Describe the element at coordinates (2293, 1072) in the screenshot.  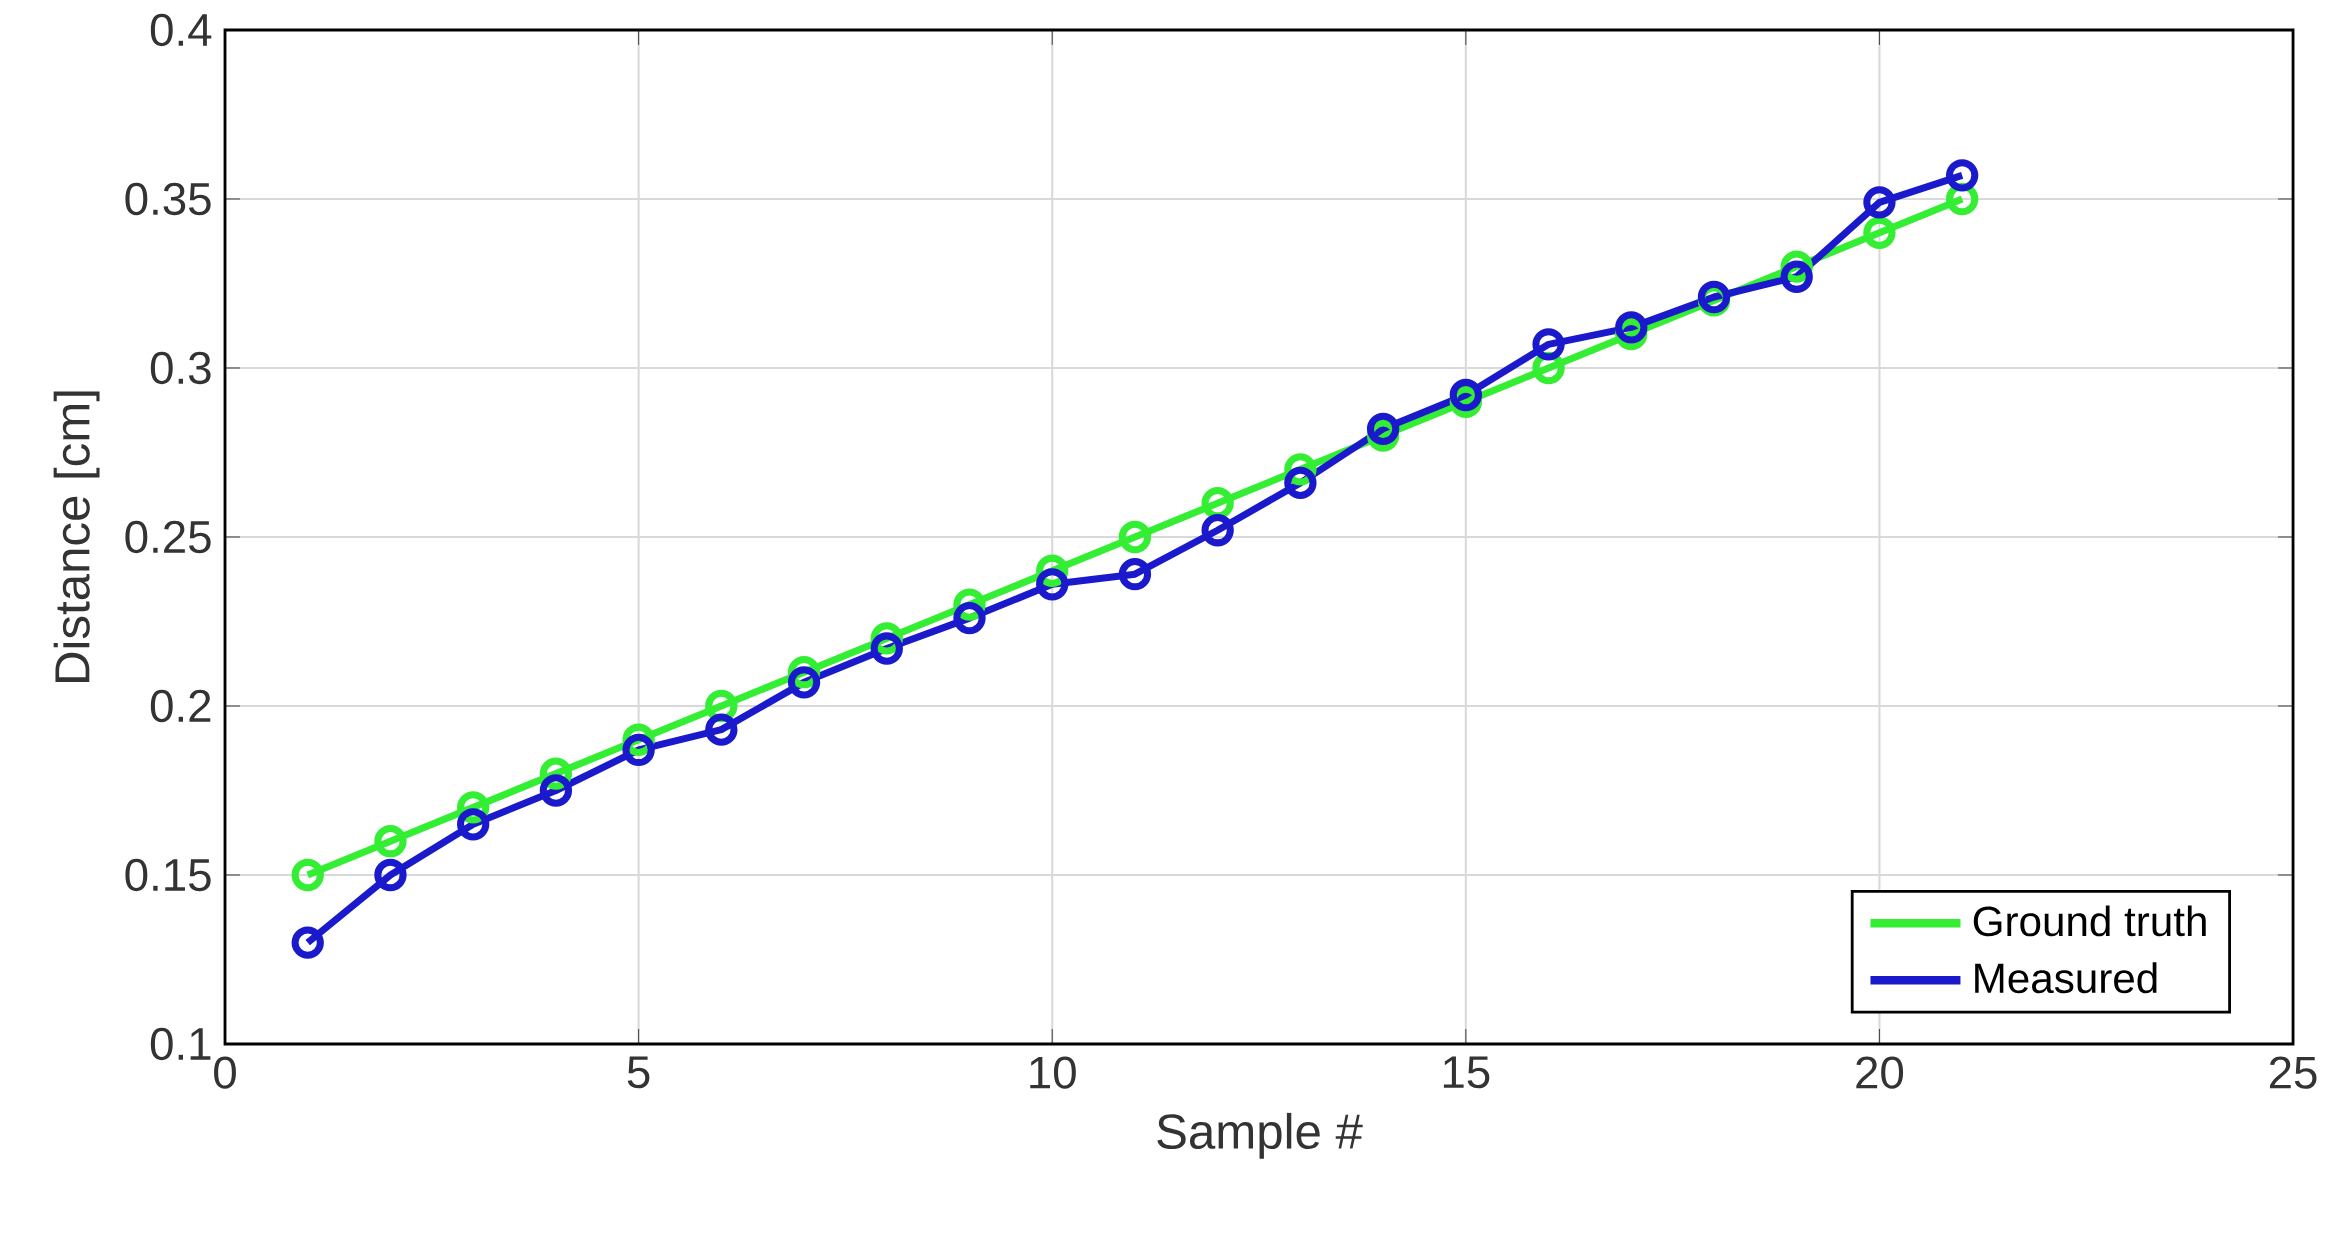
I see `x-tick-label: 25` at that location.